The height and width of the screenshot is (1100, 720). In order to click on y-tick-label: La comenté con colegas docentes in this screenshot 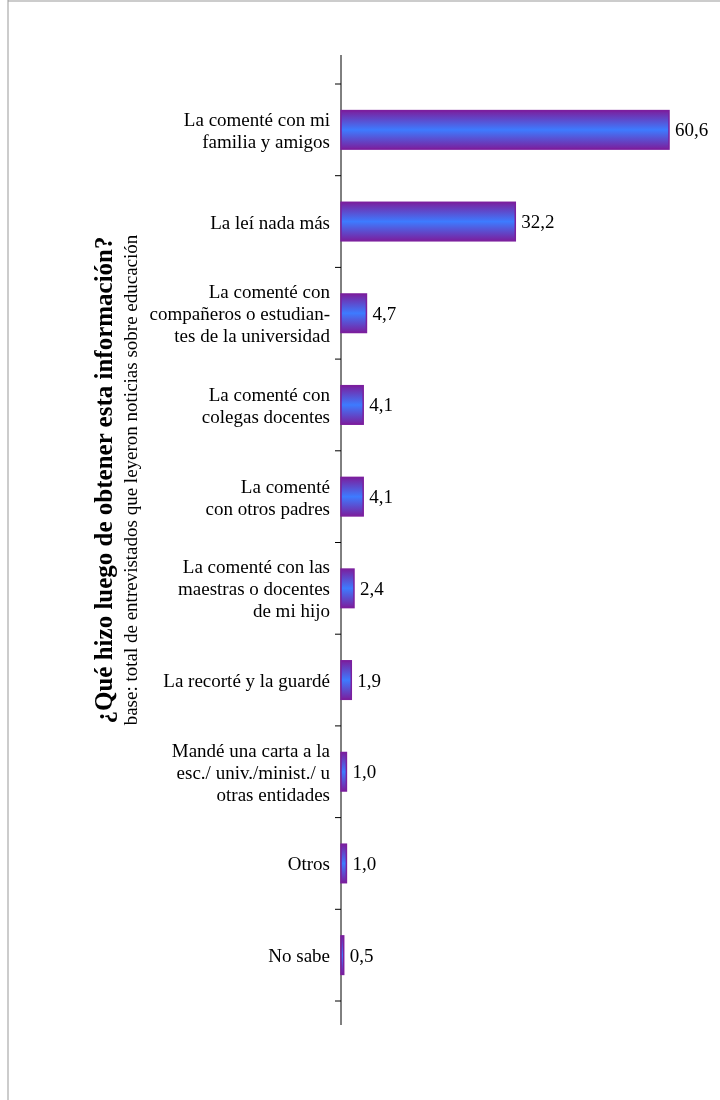, I will do `click(266, 405)`.